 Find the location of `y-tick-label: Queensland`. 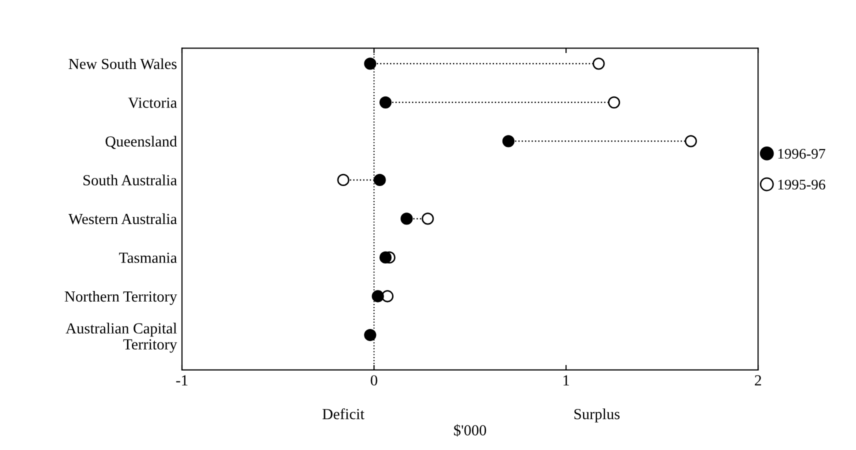

y-tick-label: Queensland is located at coordinates (141, 142).